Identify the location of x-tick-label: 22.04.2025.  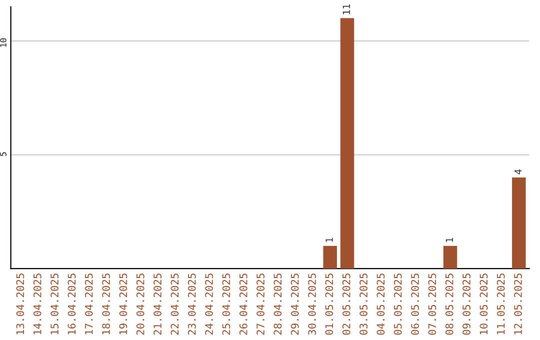
(174, 304).